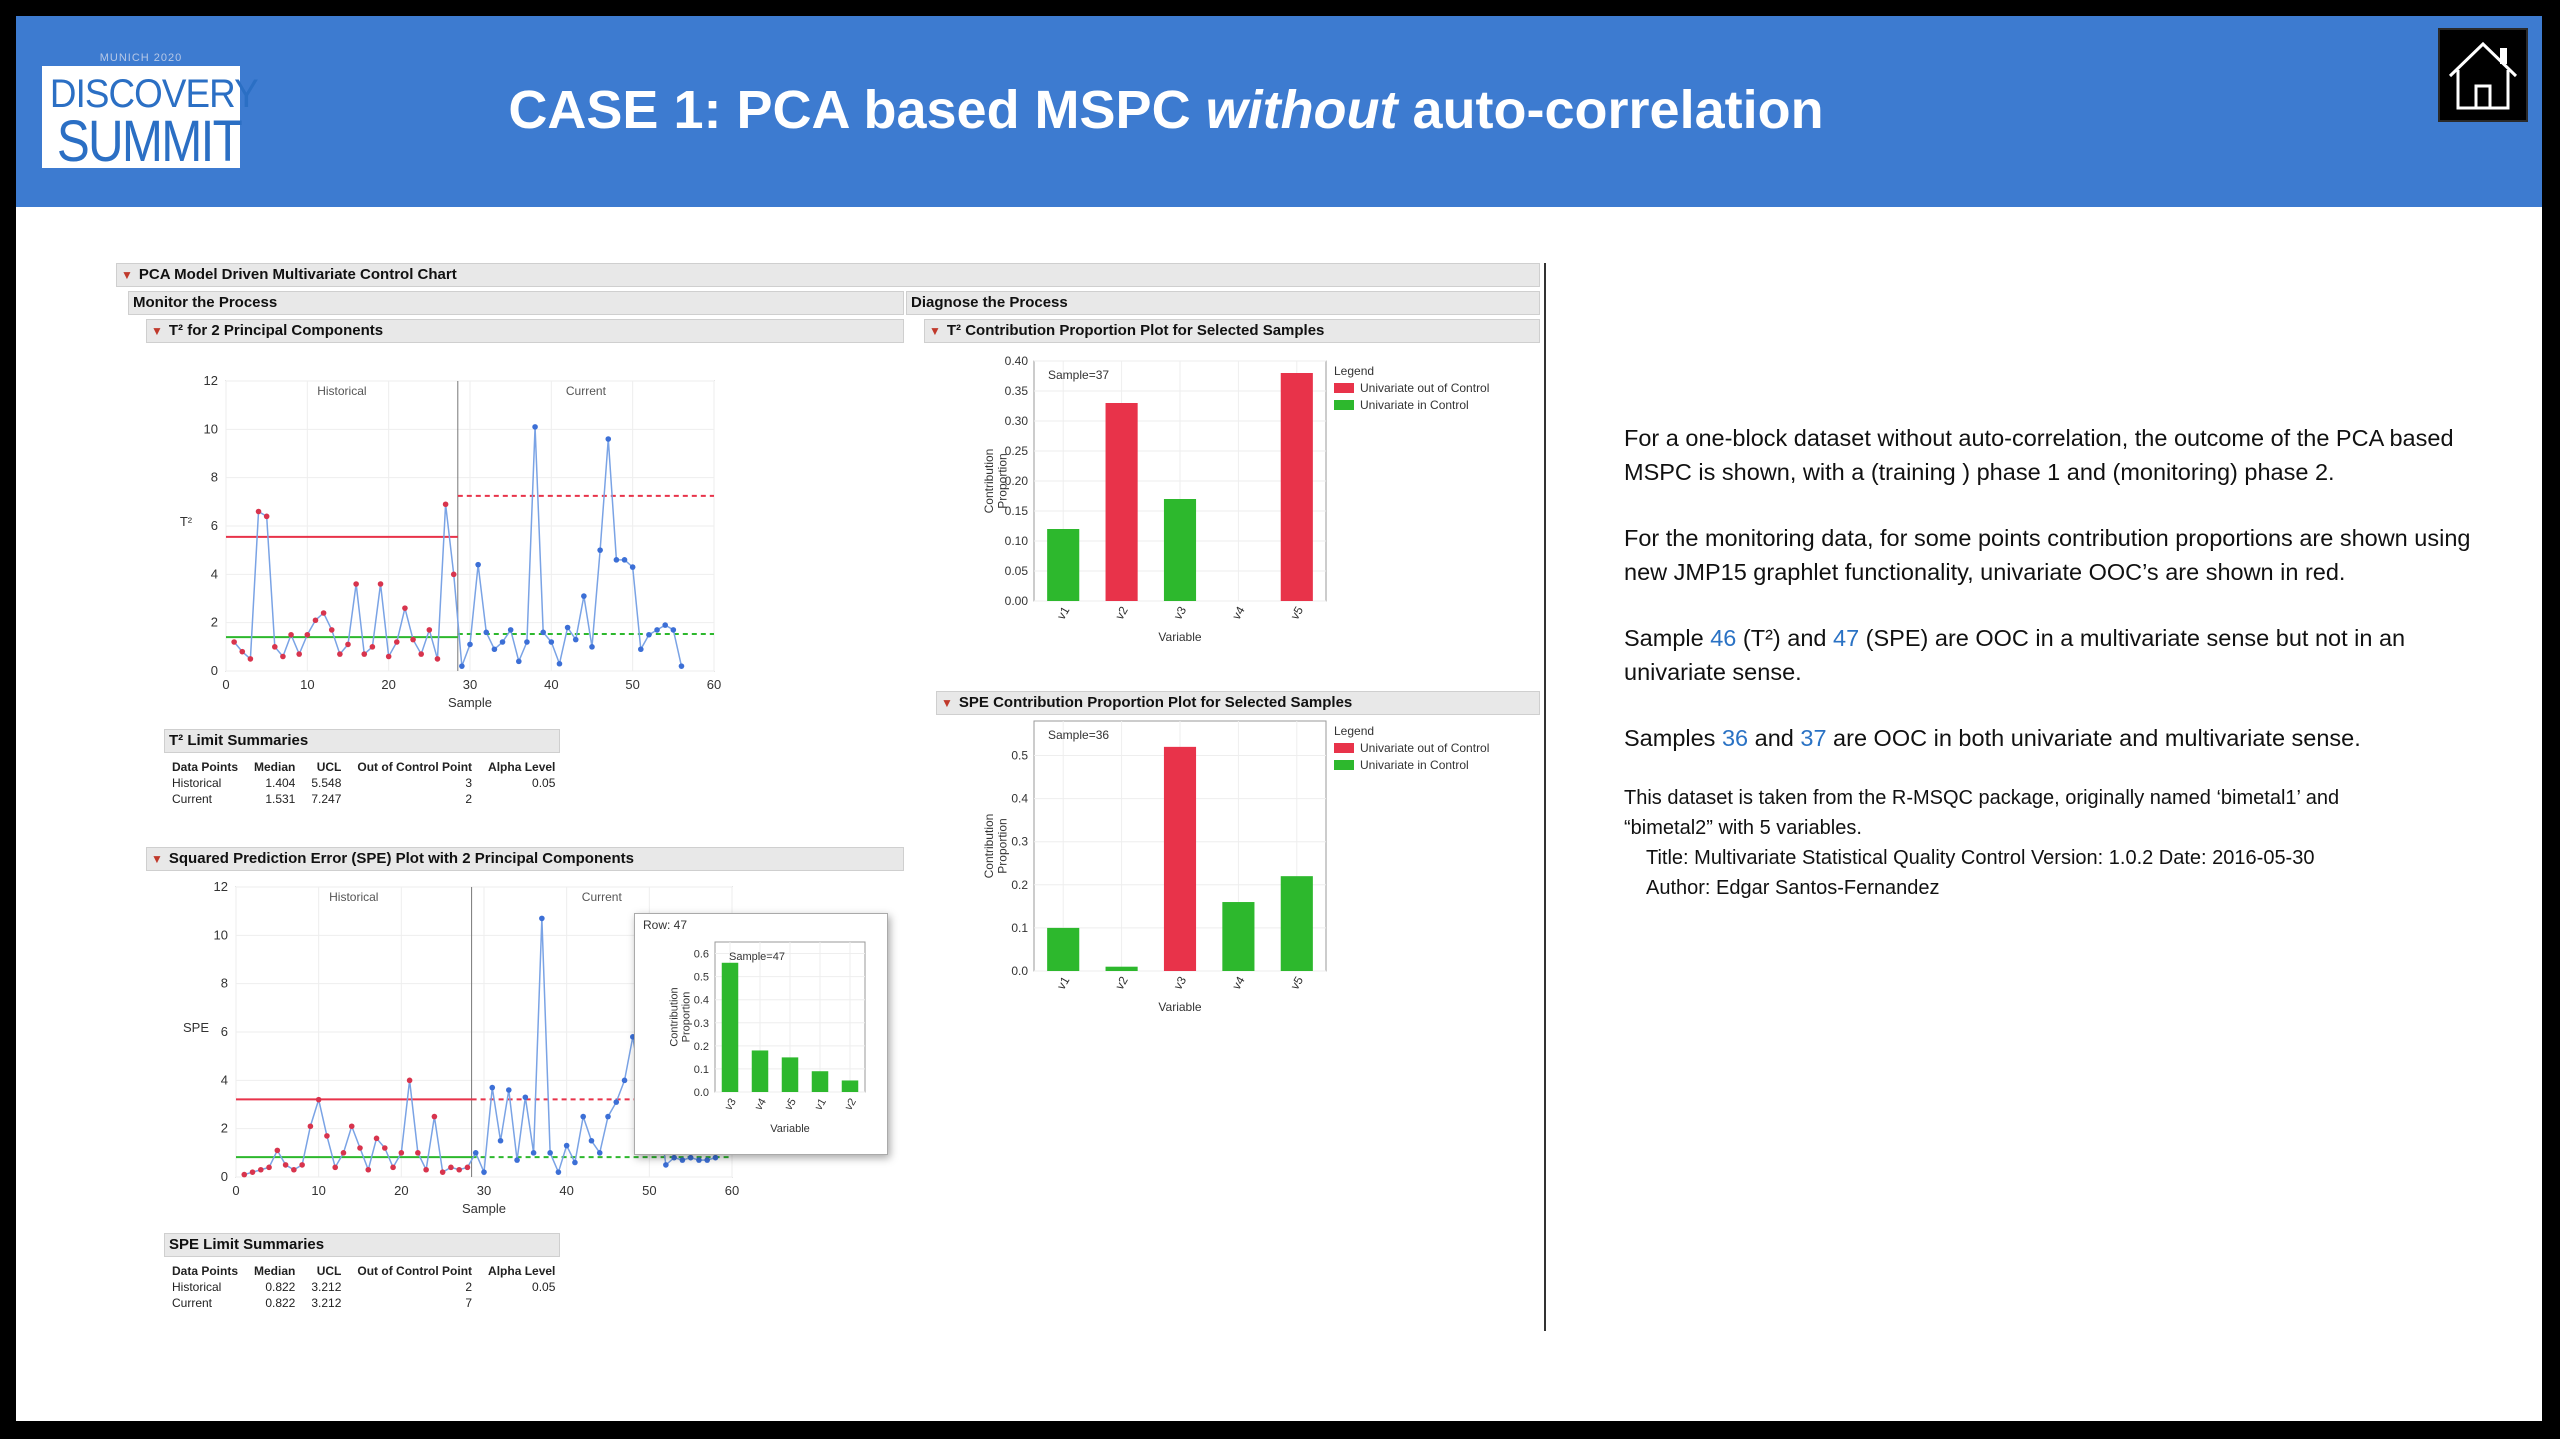  What do you see at coordinates (1223, 303) in the screenshot?
I see `diagnose-section-header: Diagnose the Process` at bounding box center [1223, 303].